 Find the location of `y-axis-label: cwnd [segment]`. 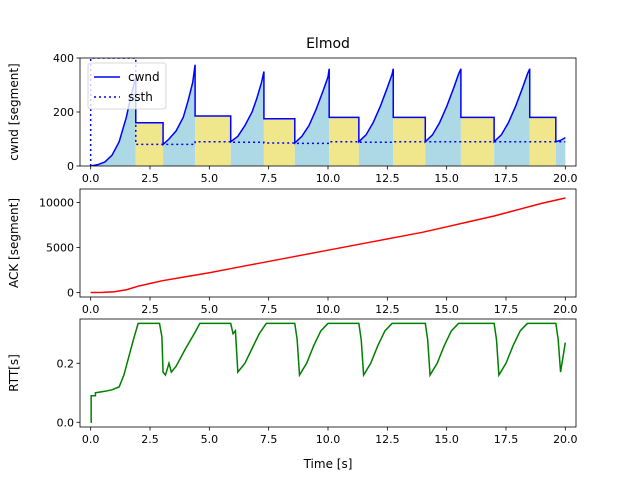

y-axis-label: cwnd [segment] is located at coordinates (14, 111).